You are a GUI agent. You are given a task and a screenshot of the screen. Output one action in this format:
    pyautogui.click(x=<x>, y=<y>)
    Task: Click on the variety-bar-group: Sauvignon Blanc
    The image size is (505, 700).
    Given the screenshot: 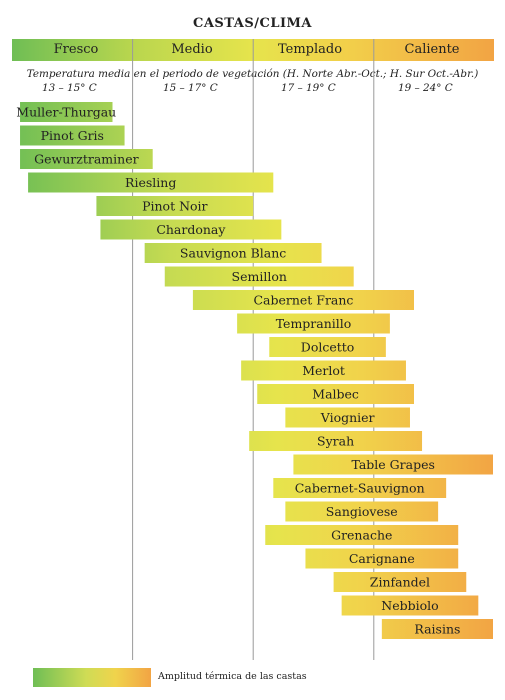 What is the action you would take?
    pyautogui.click(x=233, y=253)
    